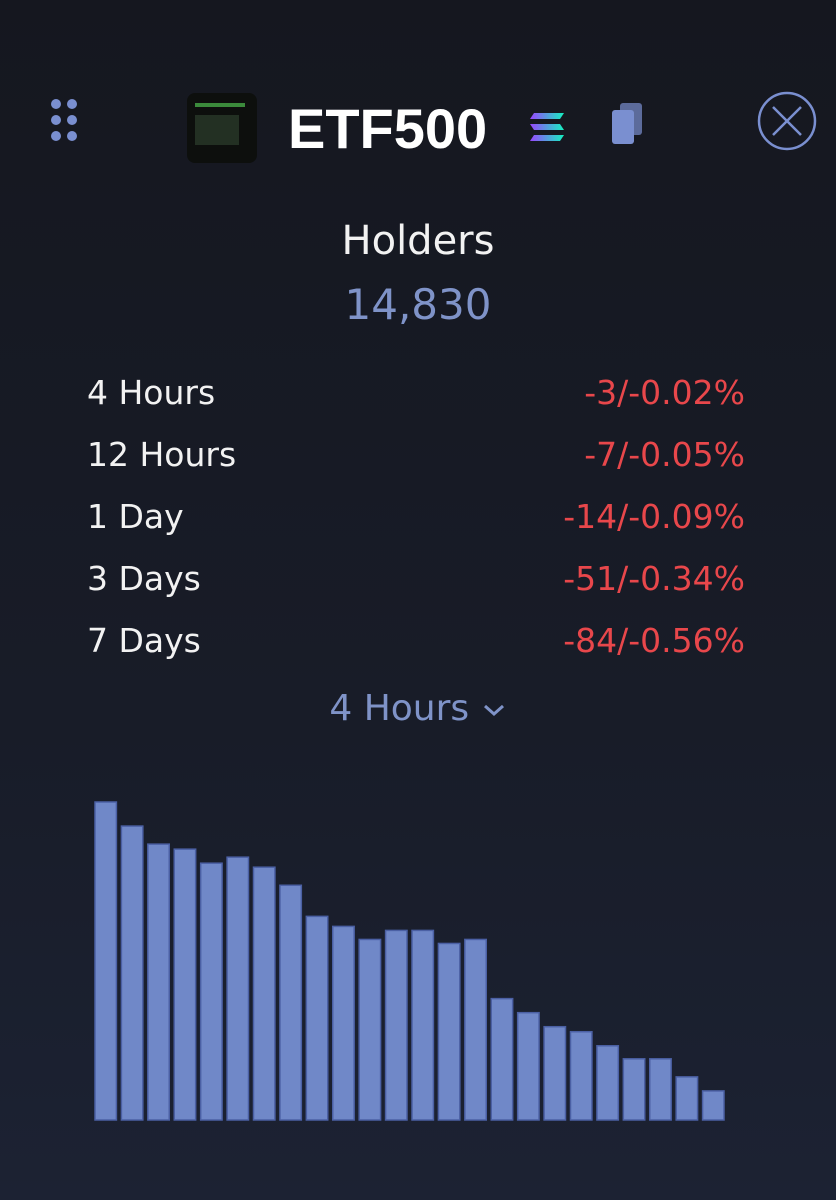 The image size is (836, 1200). I want to click on period: 7 Days, so click(144, 640).